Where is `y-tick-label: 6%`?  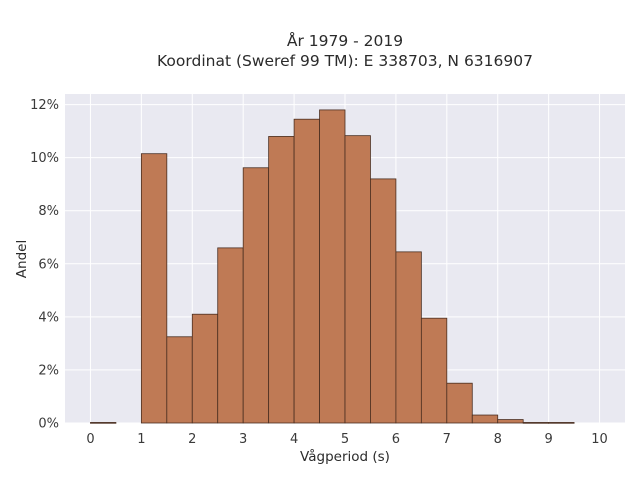
y-tick-label: 6% is located at coordinates (48, 264).